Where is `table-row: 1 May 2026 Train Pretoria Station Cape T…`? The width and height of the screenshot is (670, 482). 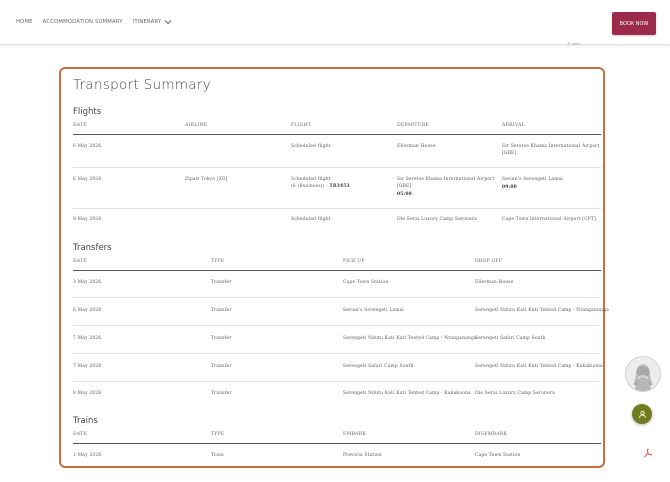
table-row: 1 May 2026 Train Pretoria Station Cape T… is located at coordinates (337, 454).